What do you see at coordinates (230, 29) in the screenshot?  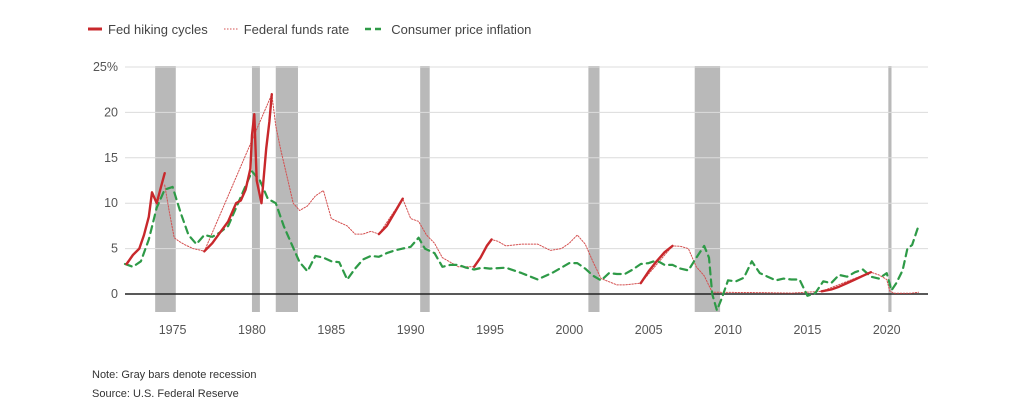 I see `legend-swatch-fed-funds` at bounding box center [230, 29].